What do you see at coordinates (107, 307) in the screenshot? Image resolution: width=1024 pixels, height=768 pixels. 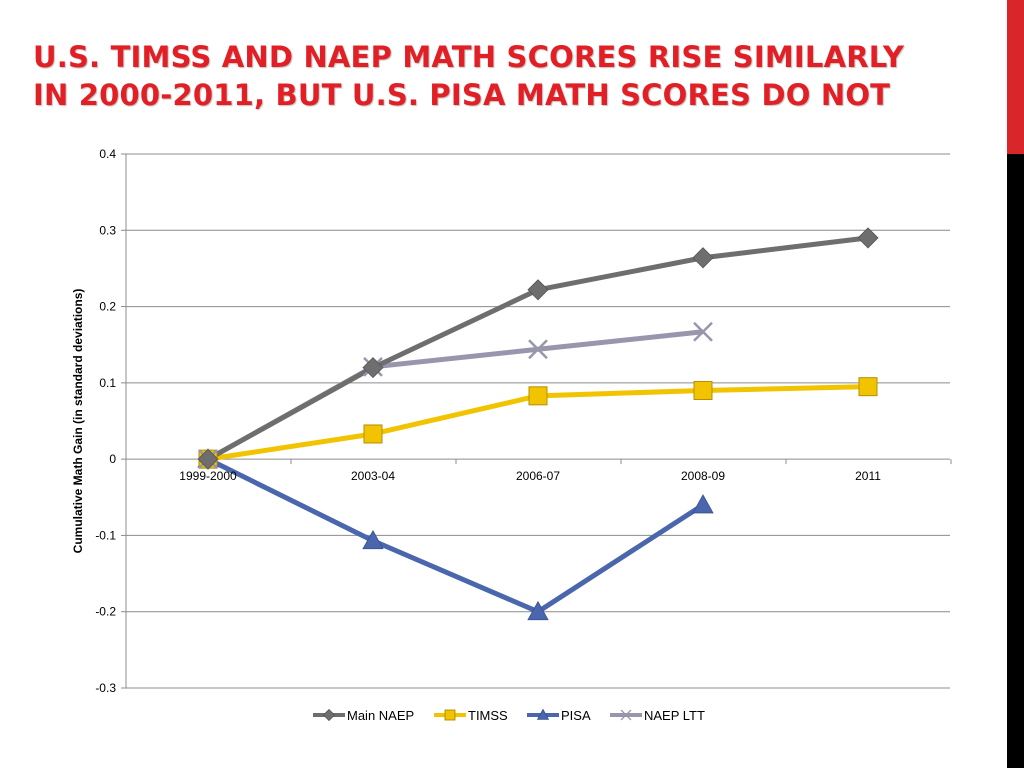 I see `y-tick-label: 0.2` at bounding box center [107, 307].